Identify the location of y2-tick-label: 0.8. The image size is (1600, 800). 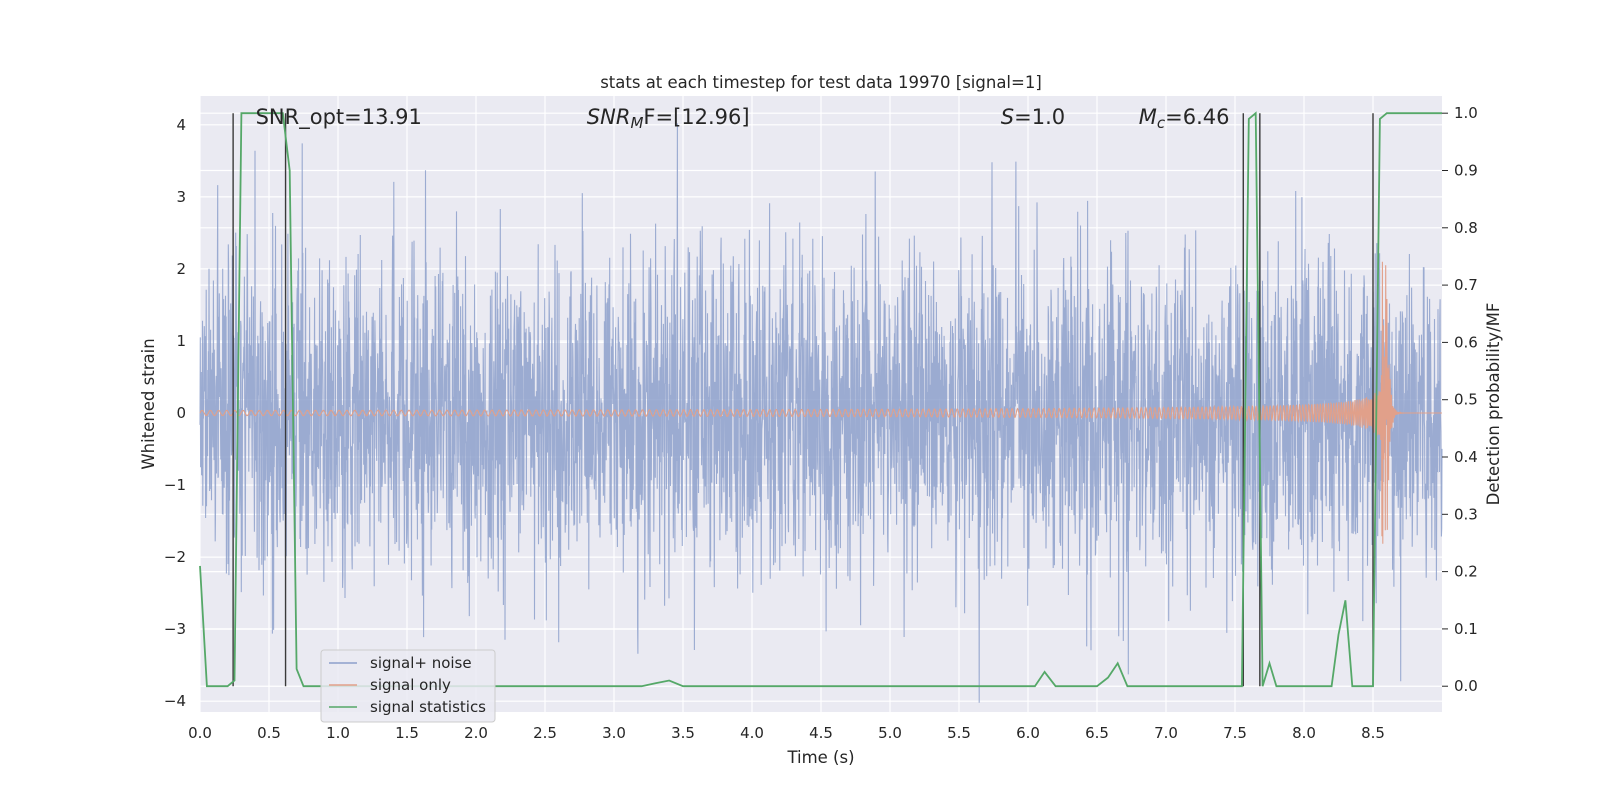
(1466, 228).